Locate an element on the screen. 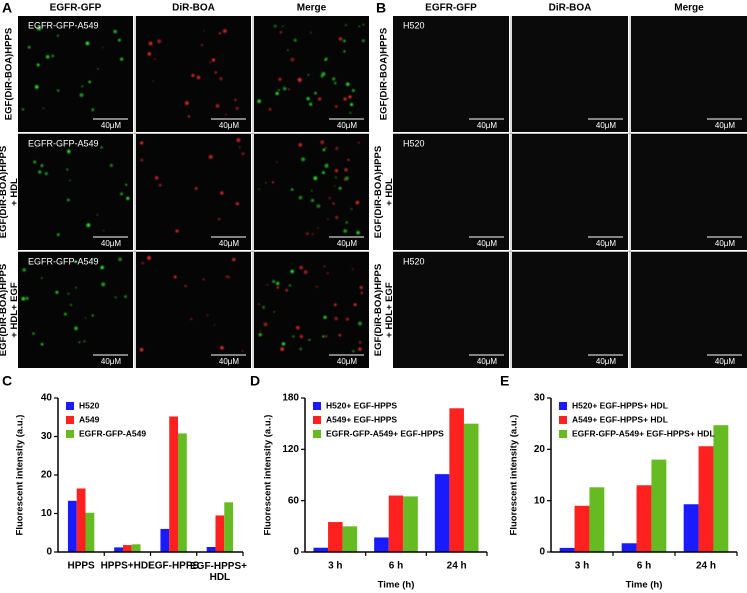  legend-label: EGFR-GFP-A549+ EGF-HPPS+ HDL is located at coordinates (643, 433).